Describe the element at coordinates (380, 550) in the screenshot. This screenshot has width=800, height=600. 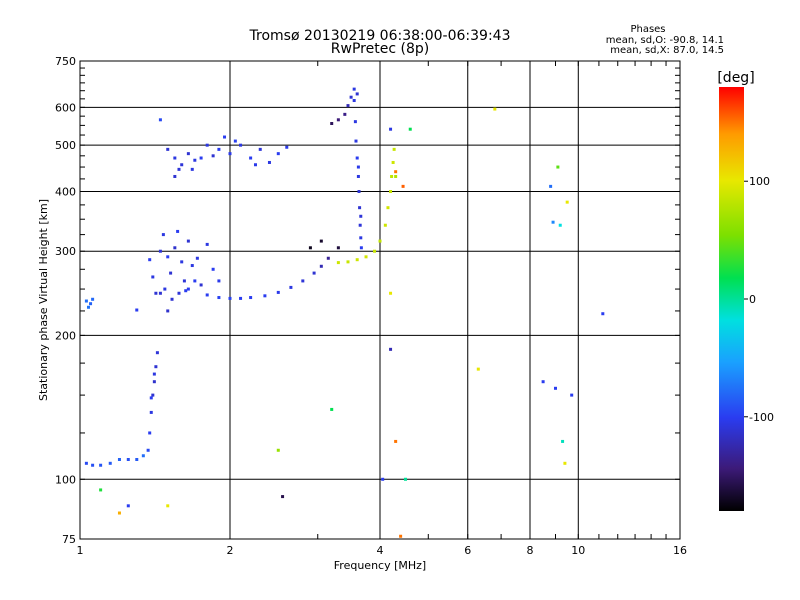
I see `x-tick-label: 4` at that location.